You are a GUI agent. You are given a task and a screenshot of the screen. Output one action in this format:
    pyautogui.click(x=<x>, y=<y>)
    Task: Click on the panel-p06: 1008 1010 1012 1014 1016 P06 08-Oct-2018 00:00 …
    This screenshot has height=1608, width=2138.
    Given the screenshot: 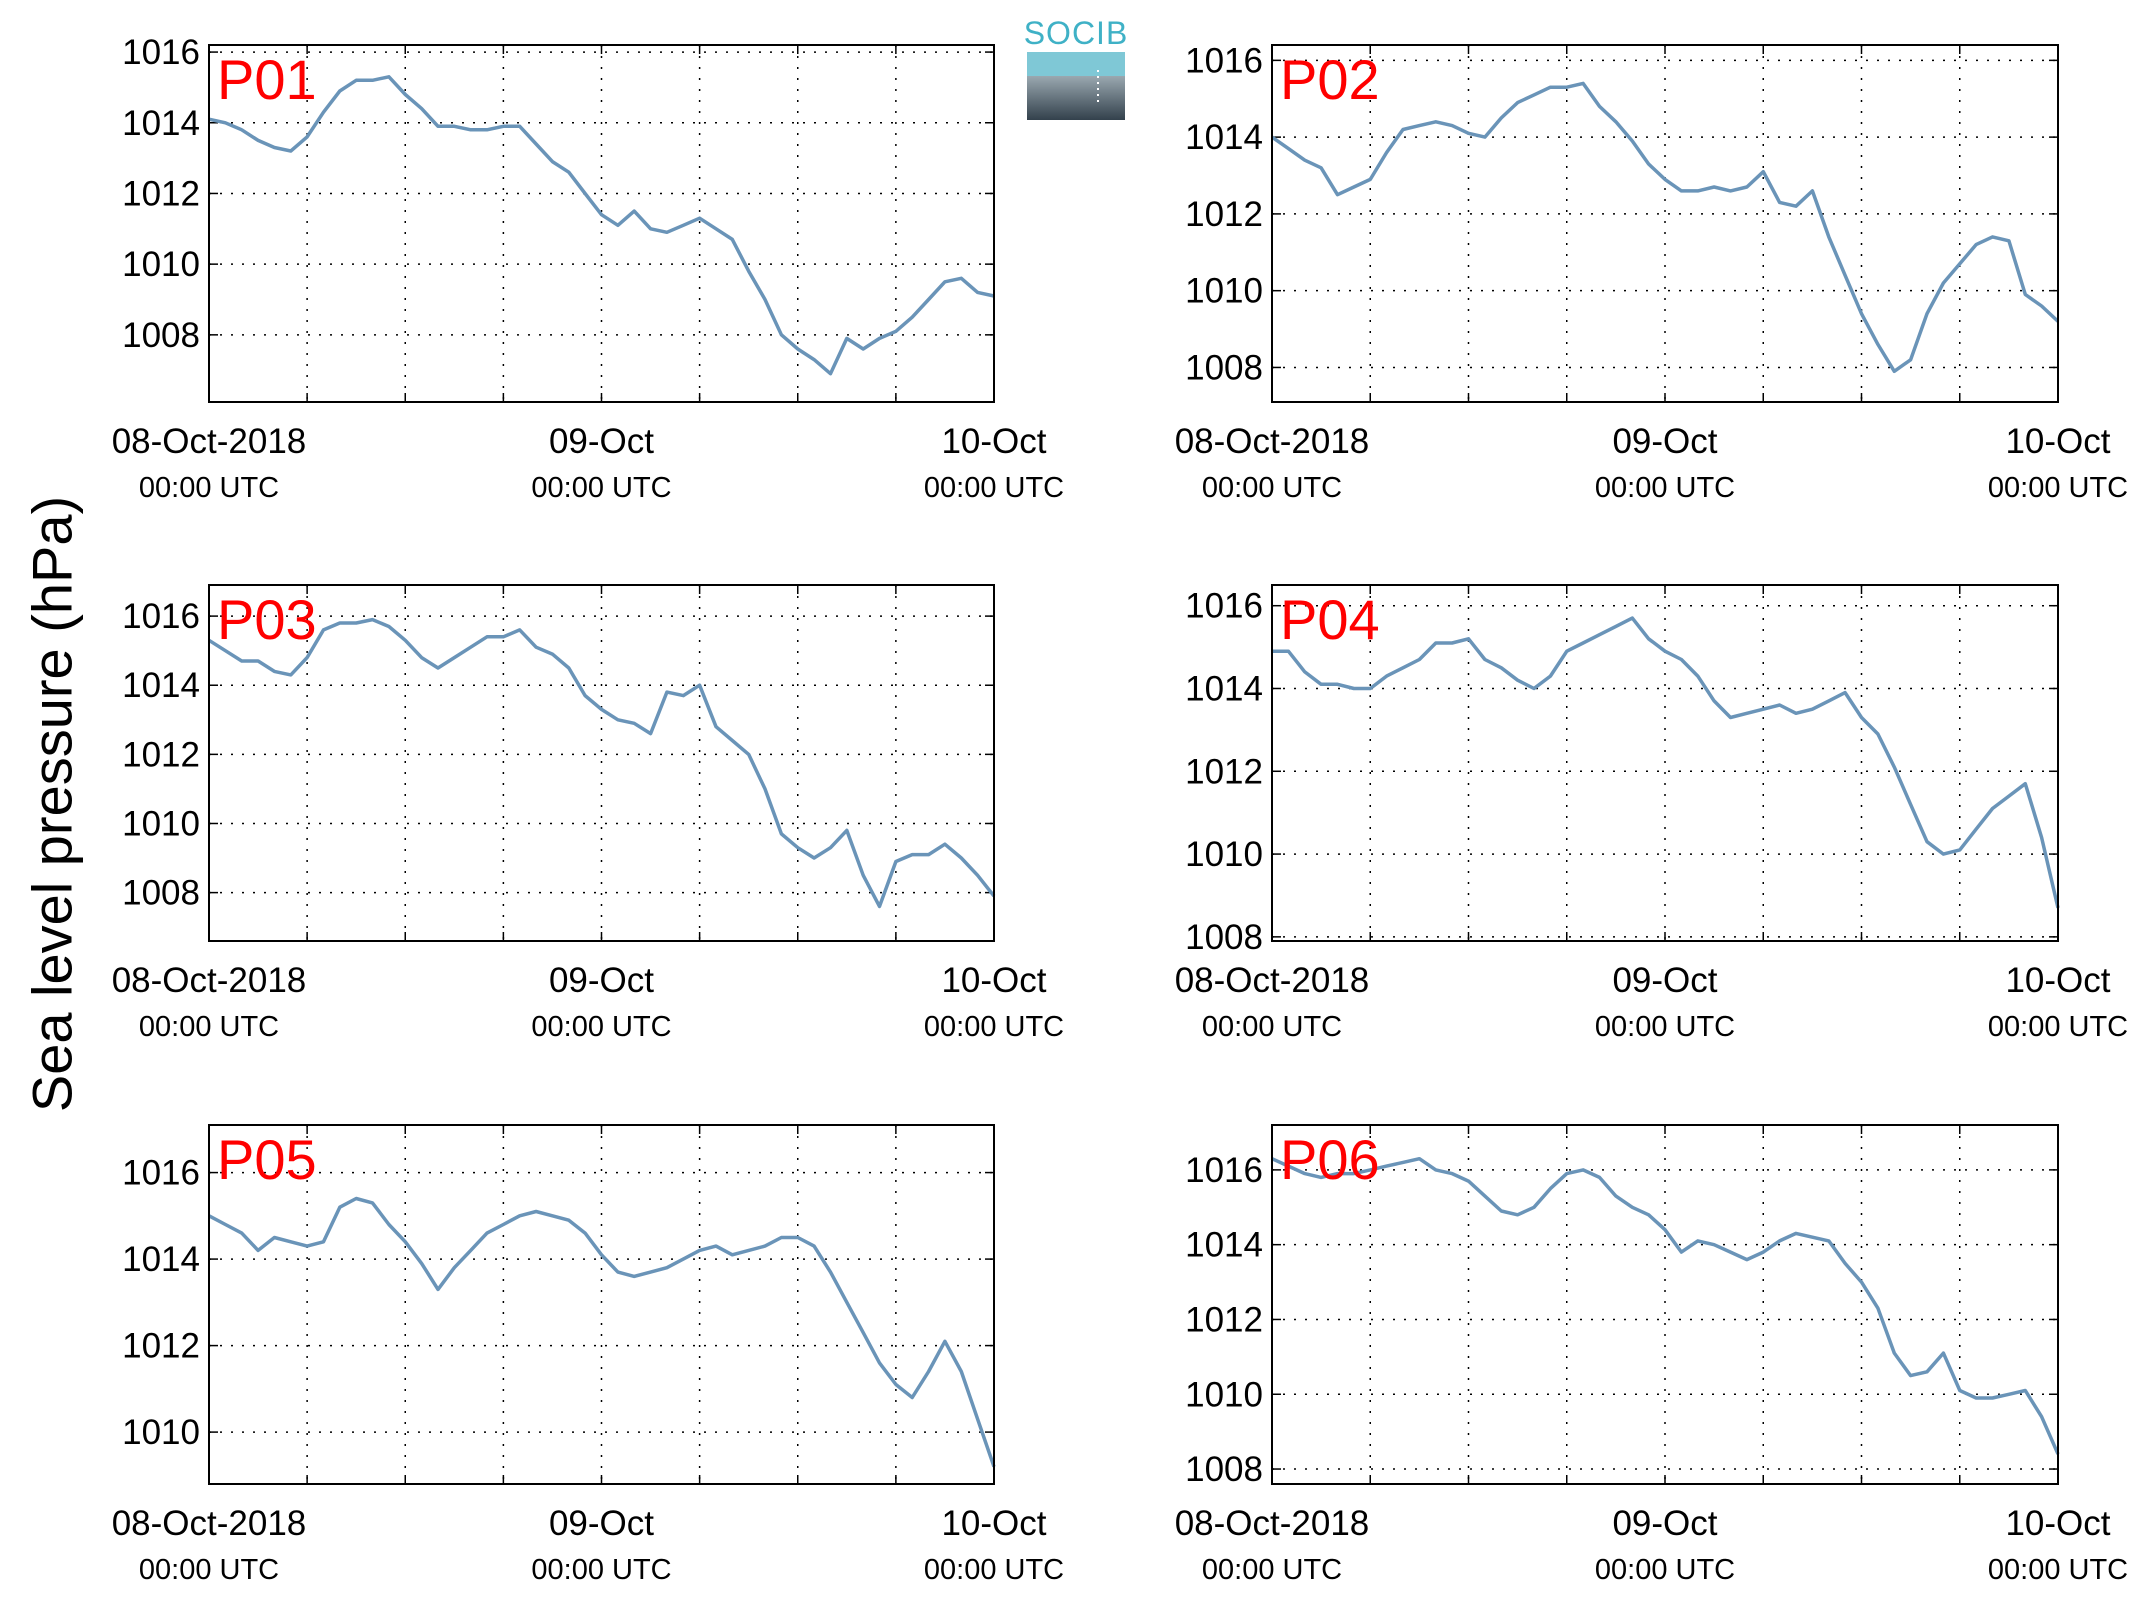 What is the action you would take?
    pyautogui.click(x=1651, y=1355)
    